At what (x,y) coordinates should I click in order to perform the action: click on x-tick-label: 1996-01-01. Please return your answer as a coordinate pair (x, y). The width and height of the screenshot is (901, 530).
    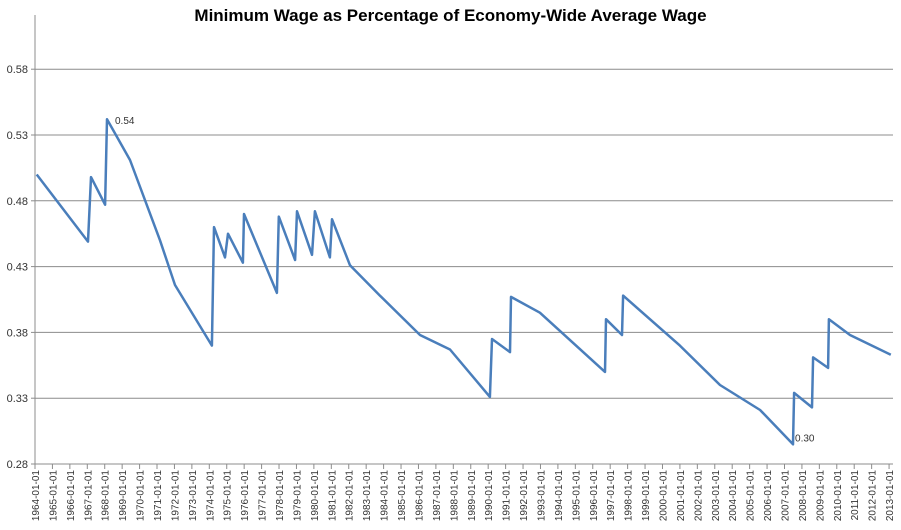
    Looking at the image, I should click on (594, 496).